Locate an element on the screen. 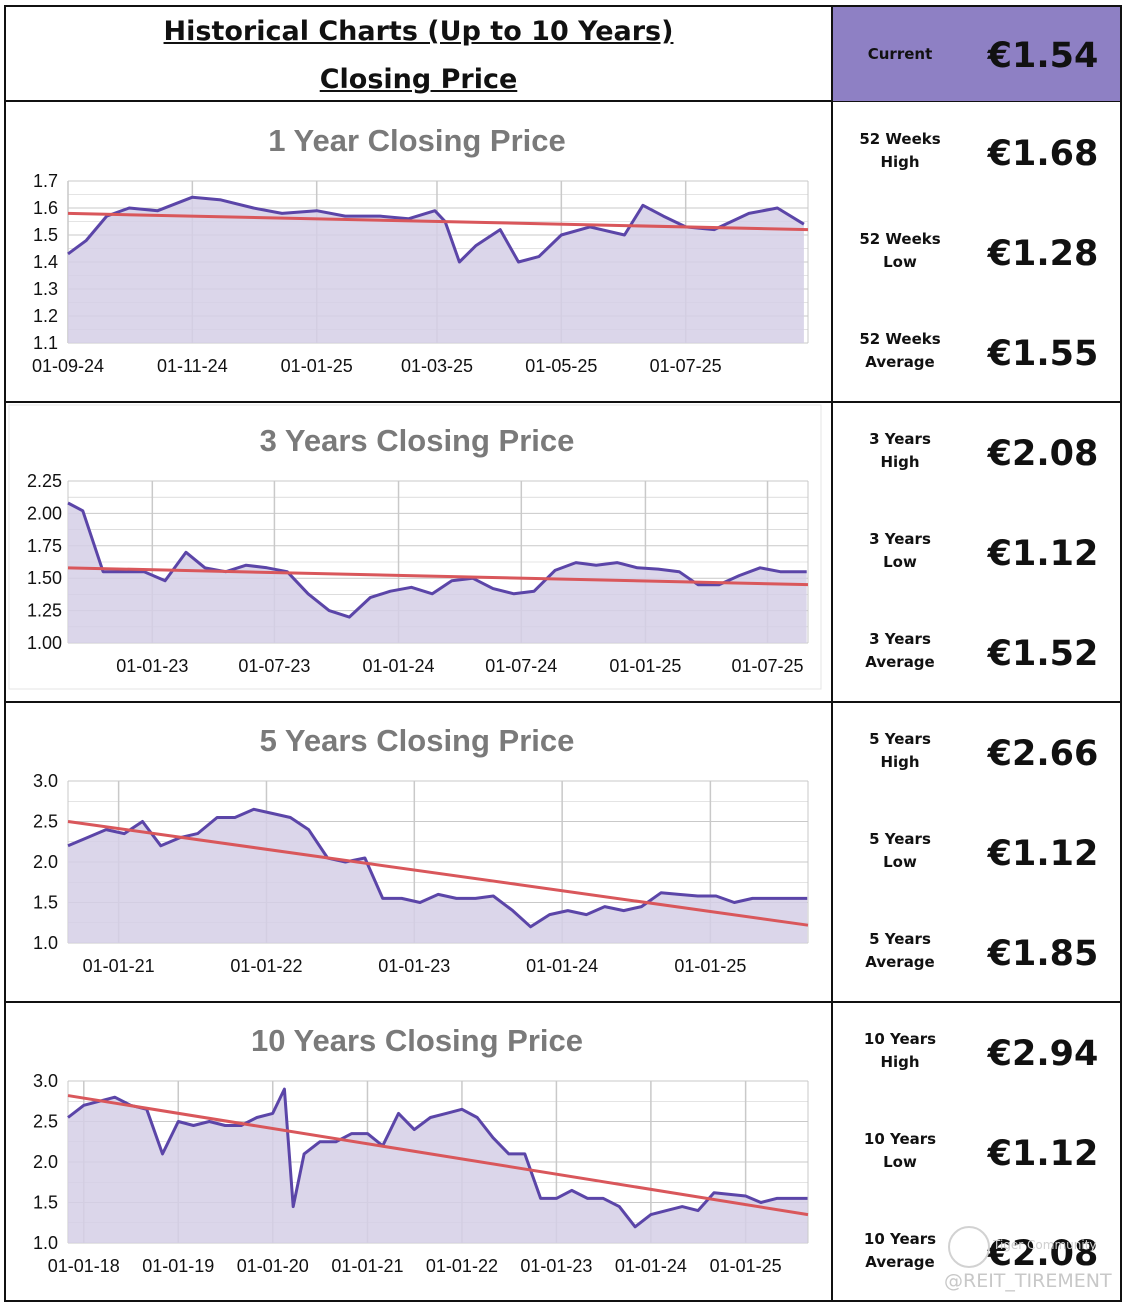 This screenshot has width=1131, height=1310. stat-label-line1: 3 Years is located at coordinates (900, 539).